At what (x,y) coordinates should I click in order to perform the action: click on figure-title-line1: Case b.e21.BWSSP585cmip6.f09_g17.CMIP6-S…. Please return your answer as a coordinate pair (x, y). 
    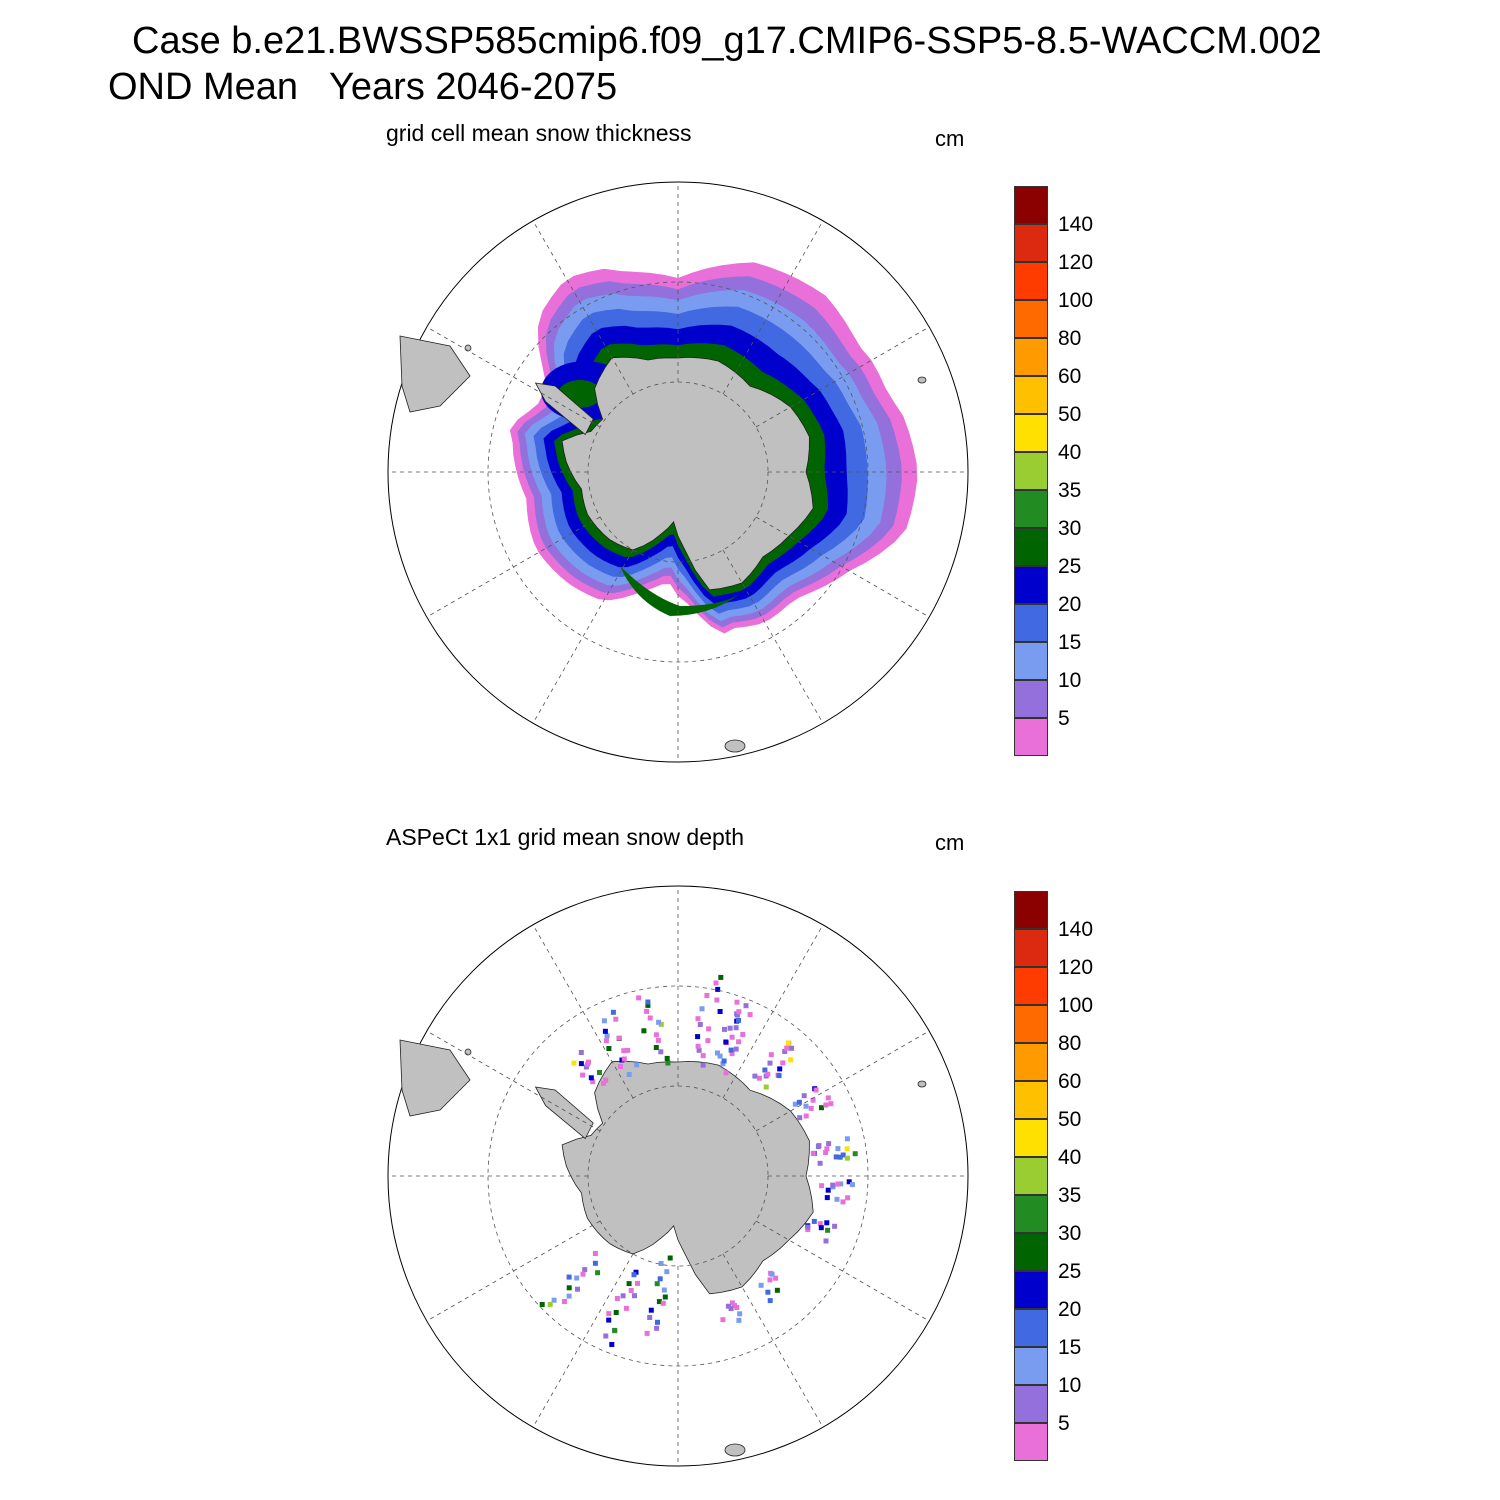
    Looking at the image, I should click on (727, 41).